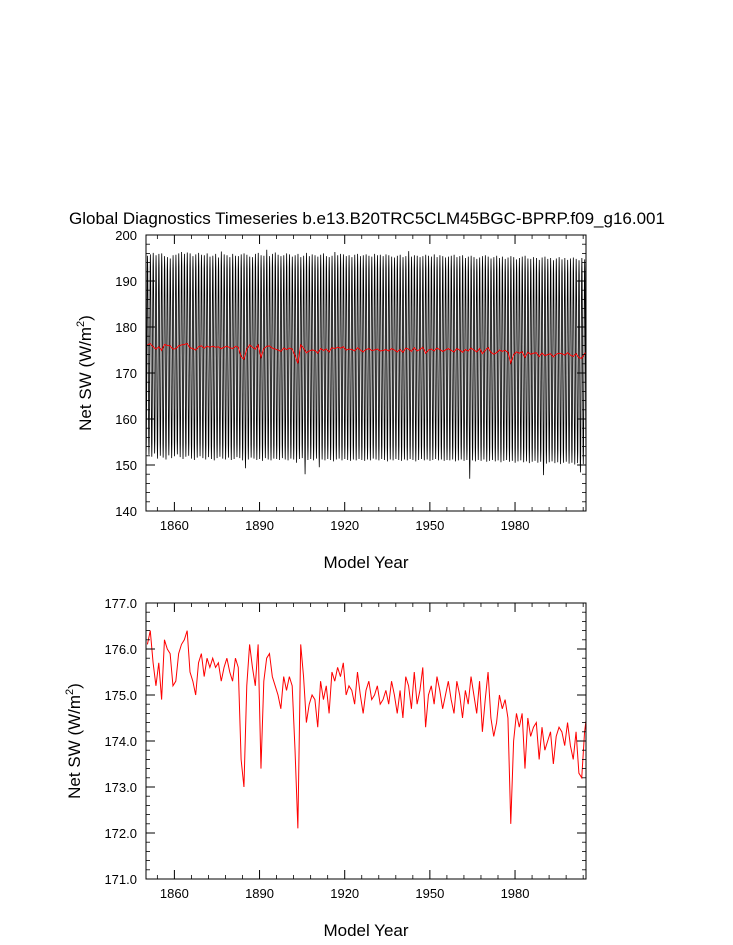 This screenshot has width=733, height=945. Describe the element at coordinates (126, 281) in the screenshot. I see `y-tick-label: 190` at that location.